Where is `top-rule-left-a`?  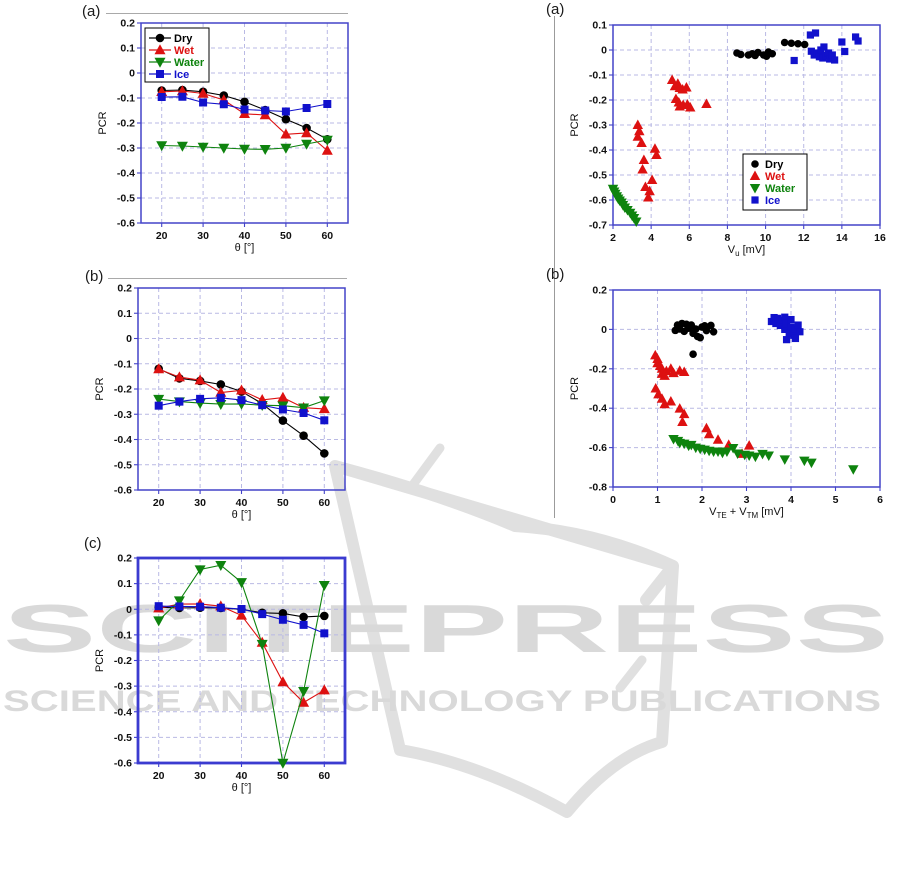 top-rule-left-a is located at coordinates (227, 13).